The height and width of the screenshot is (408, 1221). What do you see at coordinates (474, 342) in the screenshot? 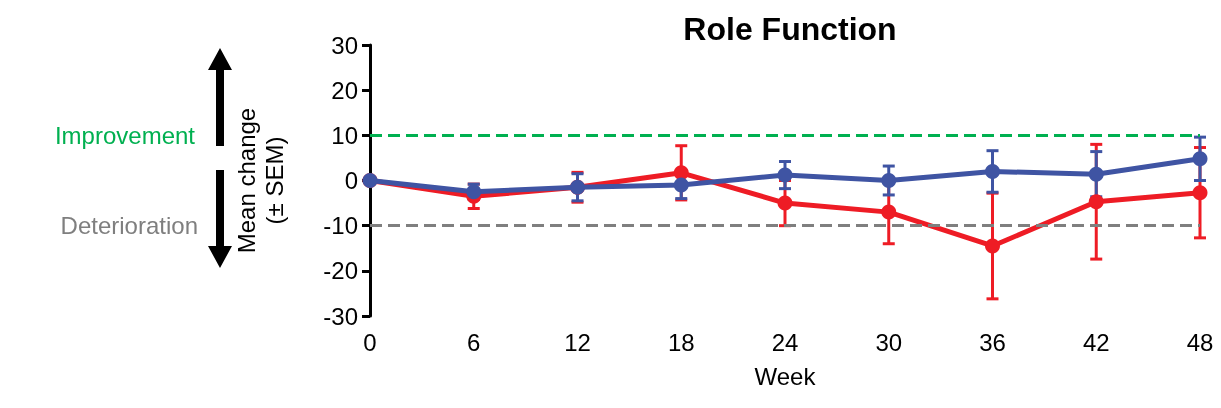
I see `x-tick-label: 6` at bounding box center [474, 342].